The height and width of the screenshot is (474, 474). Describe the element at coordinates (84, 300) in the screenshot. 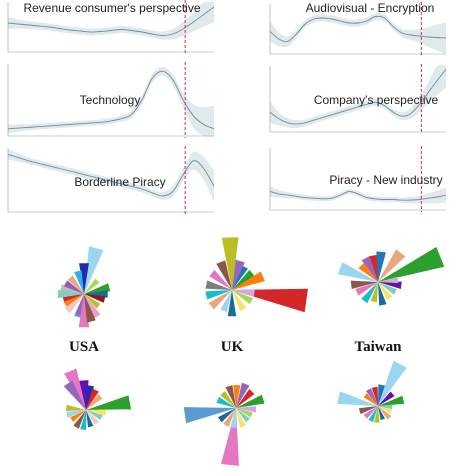

I see `rose-chart-0: USA` at that location.